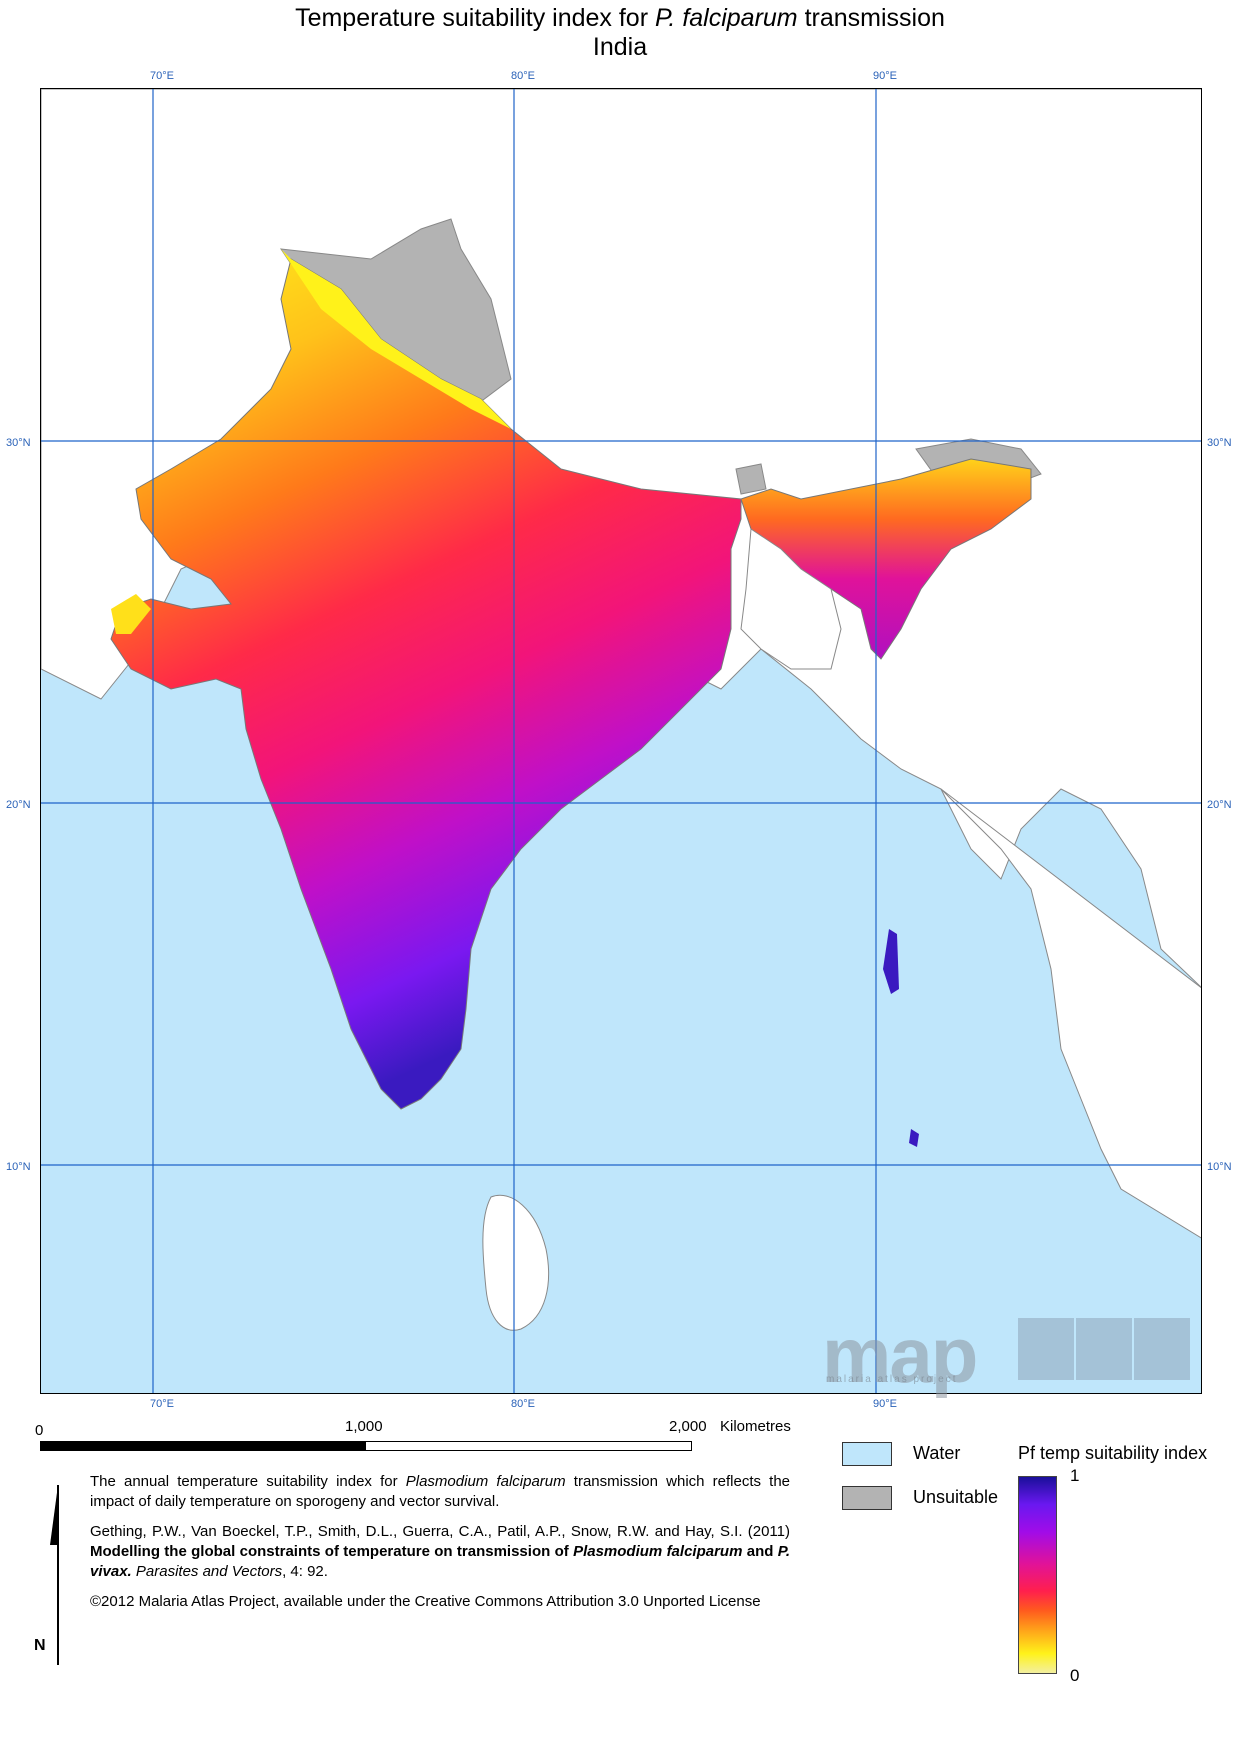 Image resolution: width=1240 pixels, height=1754 pixels. What do you see at coordinates (760, 1551) in the screenshot?
I see `citation-and: and` at bounding box center [760, 1551].